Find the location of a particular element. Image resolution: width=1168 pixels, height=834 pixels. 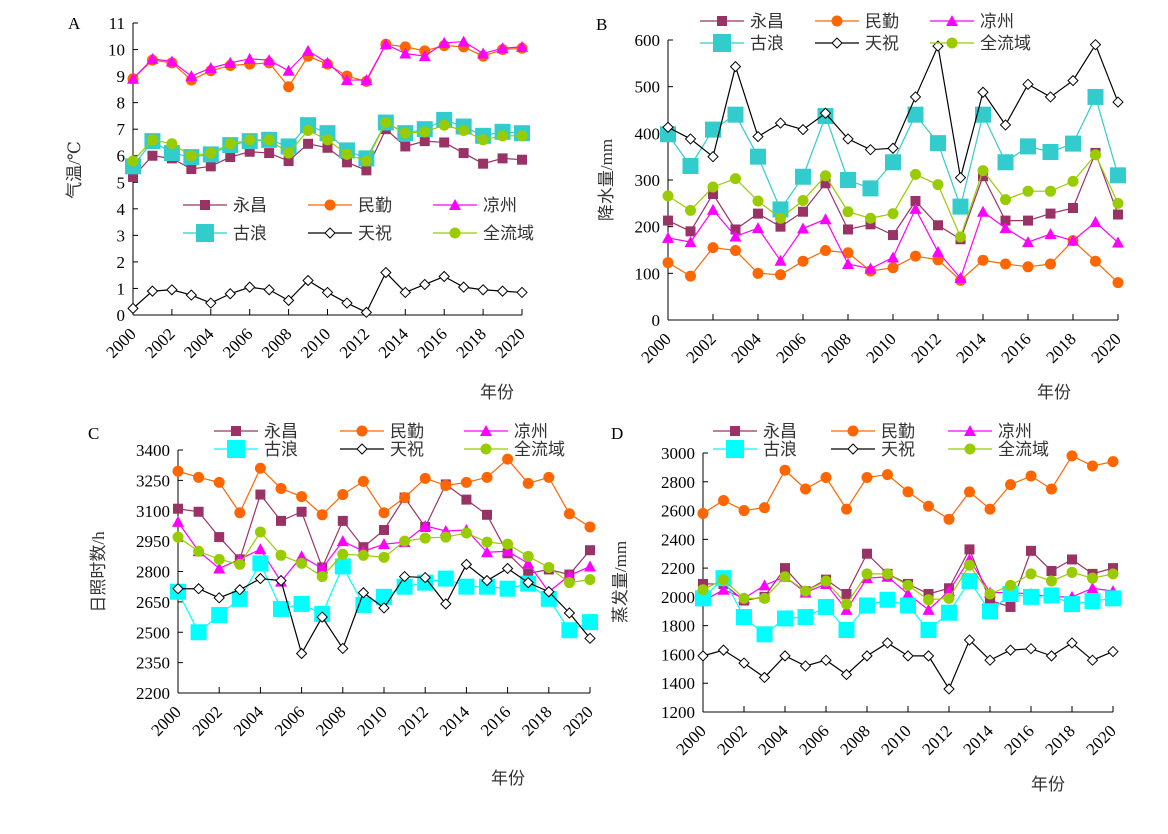

y-tick-label: 600 is located at coordinates (648, 40).